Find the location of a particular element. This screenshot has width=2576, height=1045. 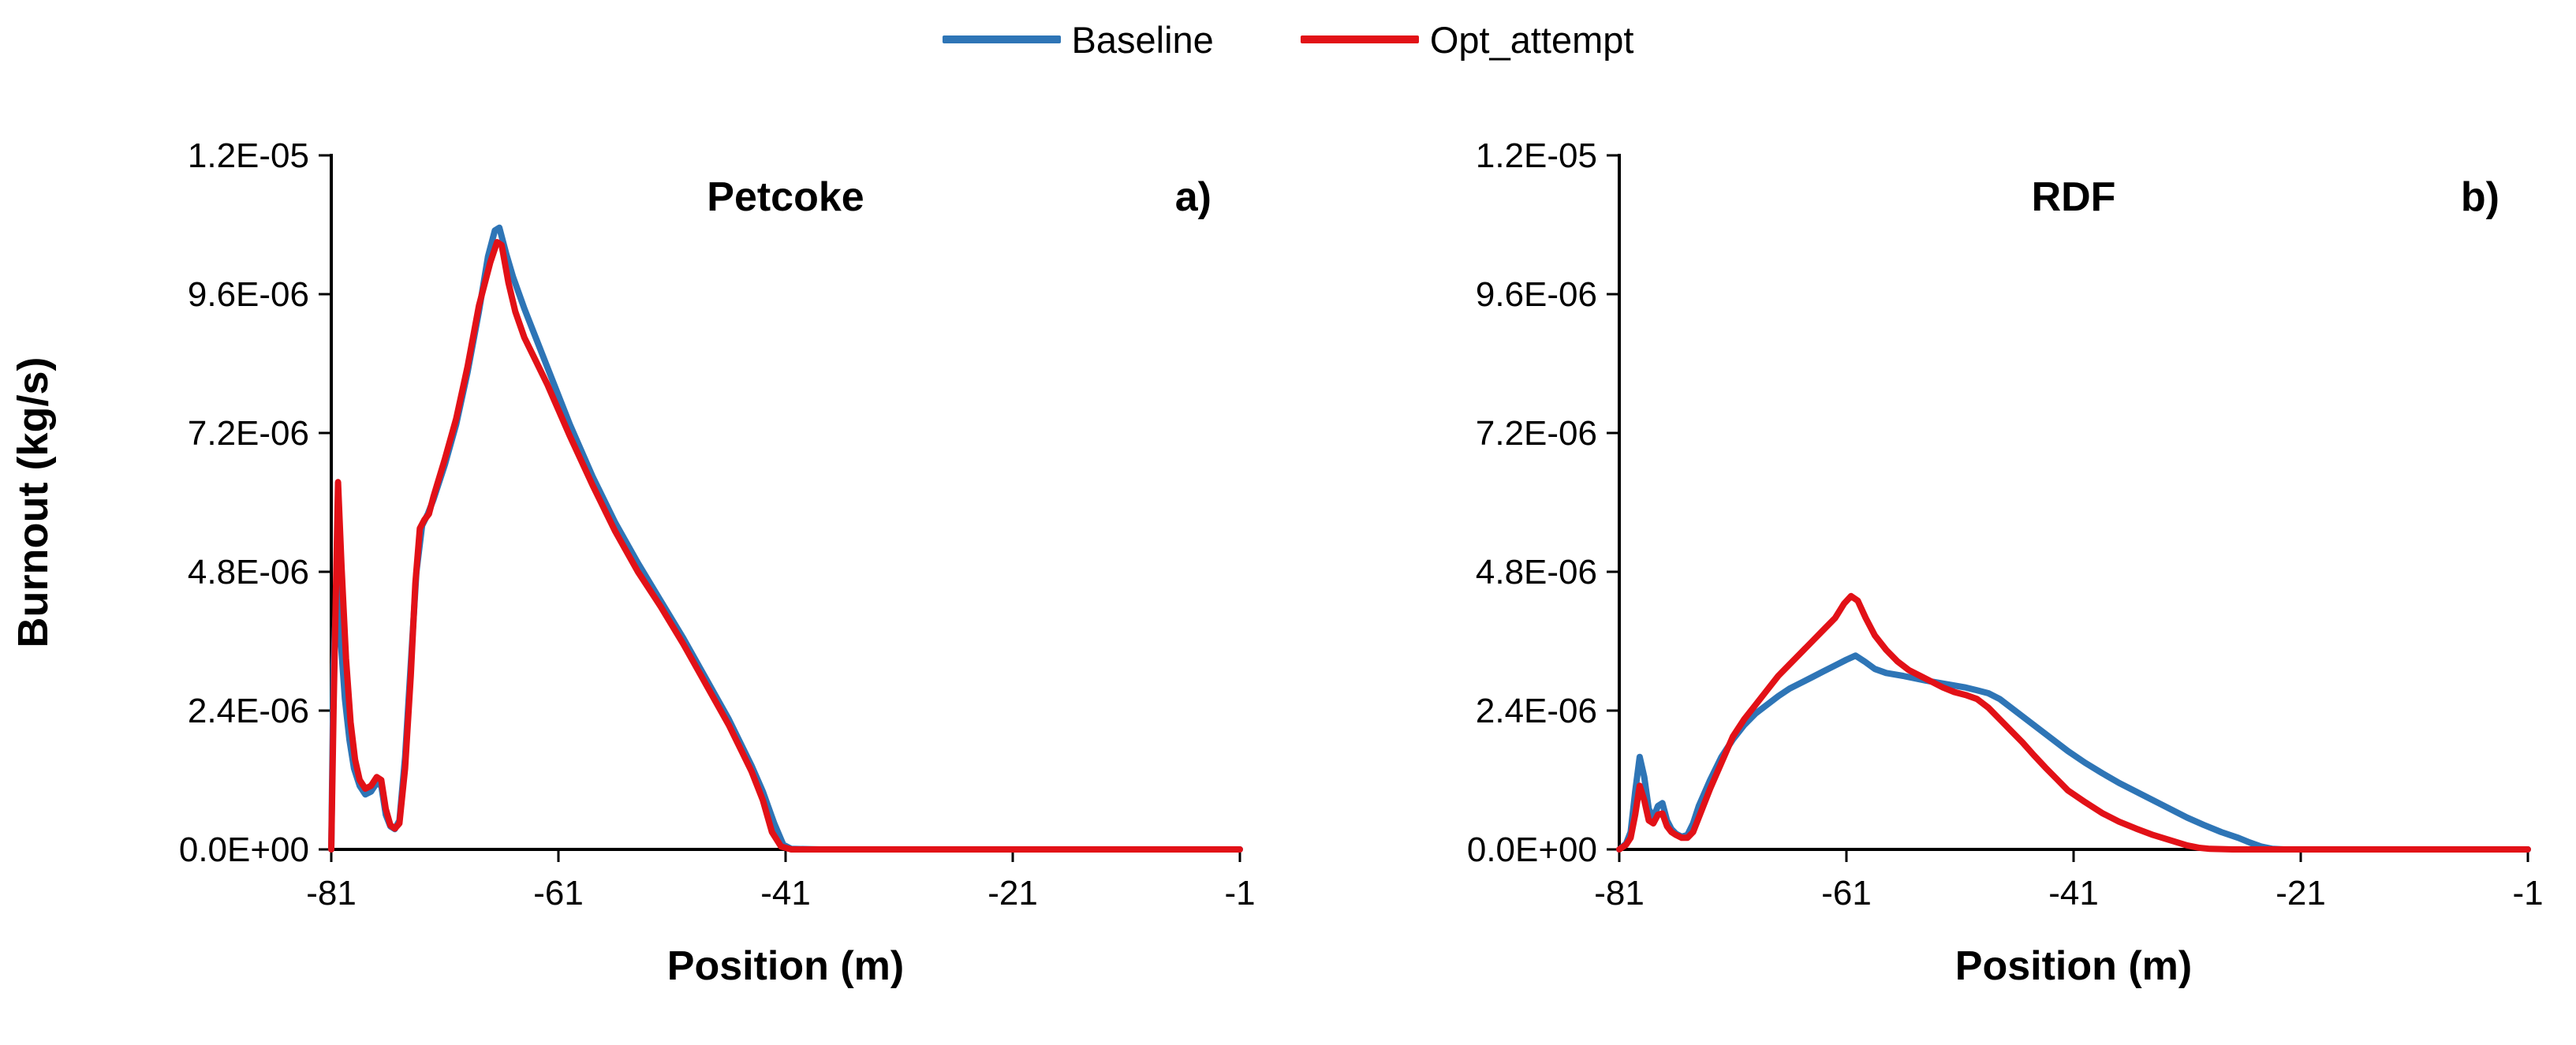

series-line-opt_attempt is located at coordinates (2073, 723).